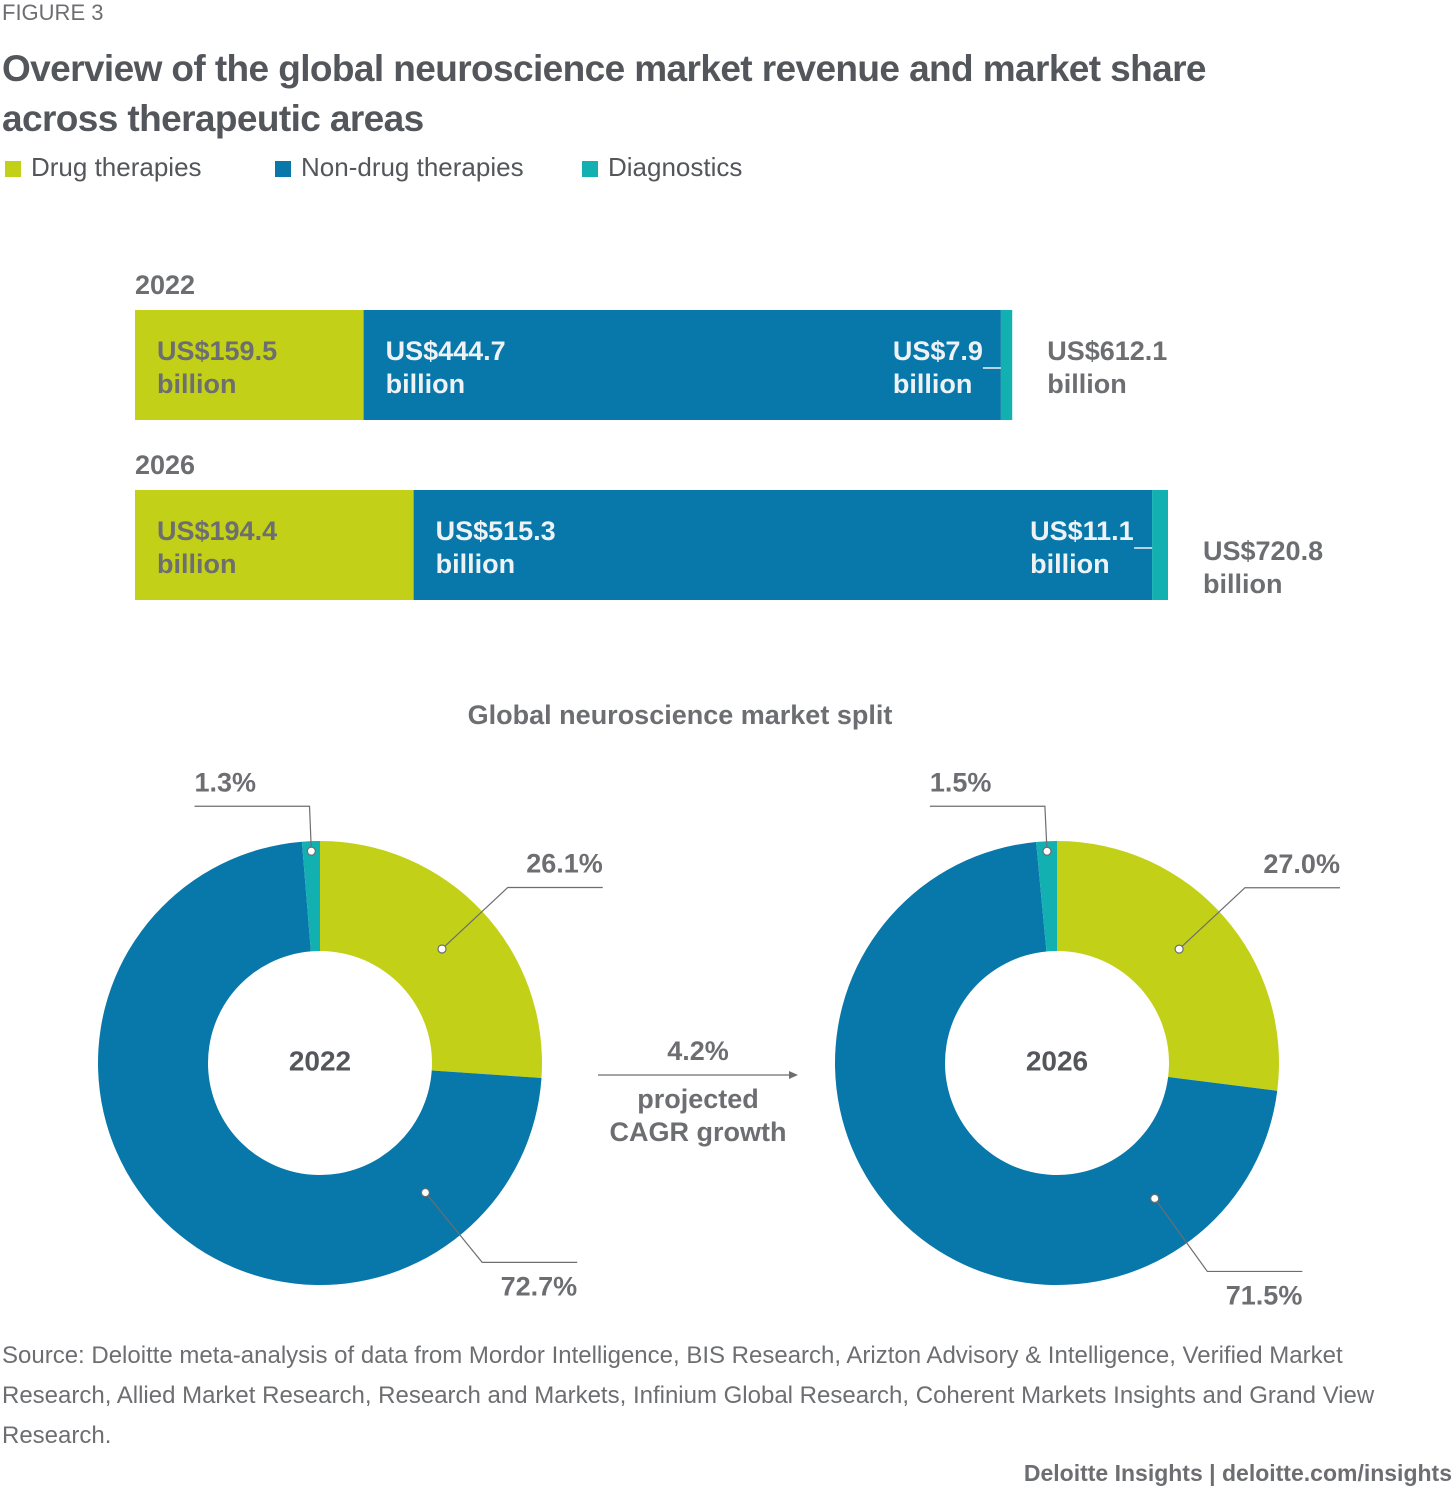  Describe the element at coordinates (961, 782) in the screenshot. I see `value-label: 1.5%` at that location.